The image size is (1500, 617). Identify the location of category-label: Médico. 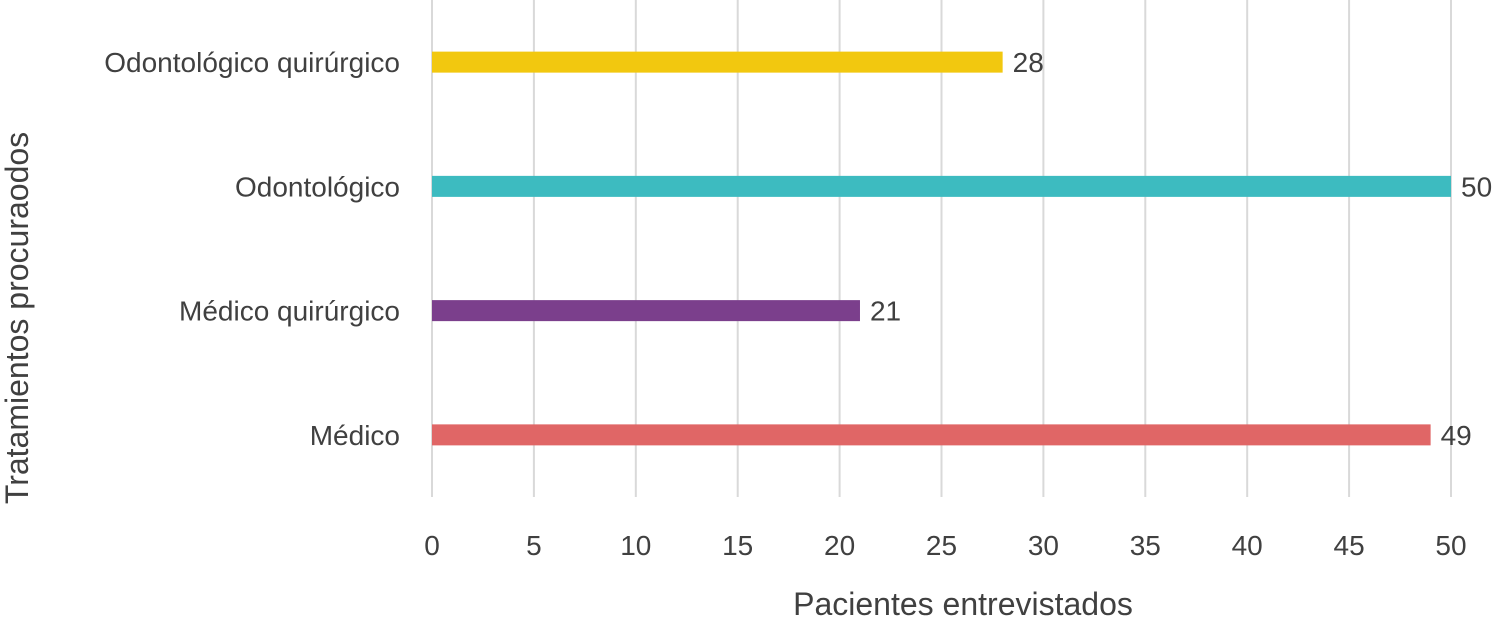
(355, 435).